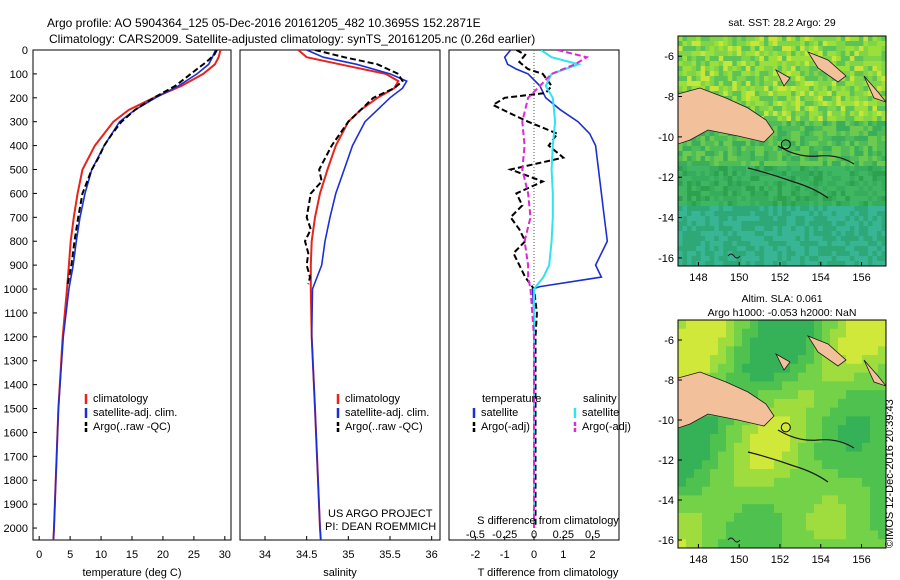 This screenshot has height=580, width=900. Describe the element at coordinates (816, 439) in the screenshot. I see `island-chain` at that location.